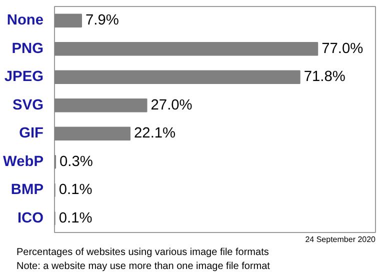 This screenshot has width=383, height=272. Describe the element at coordinates (23, 162) in the screenshot. I see `y-tick-label: WebP` at that location.